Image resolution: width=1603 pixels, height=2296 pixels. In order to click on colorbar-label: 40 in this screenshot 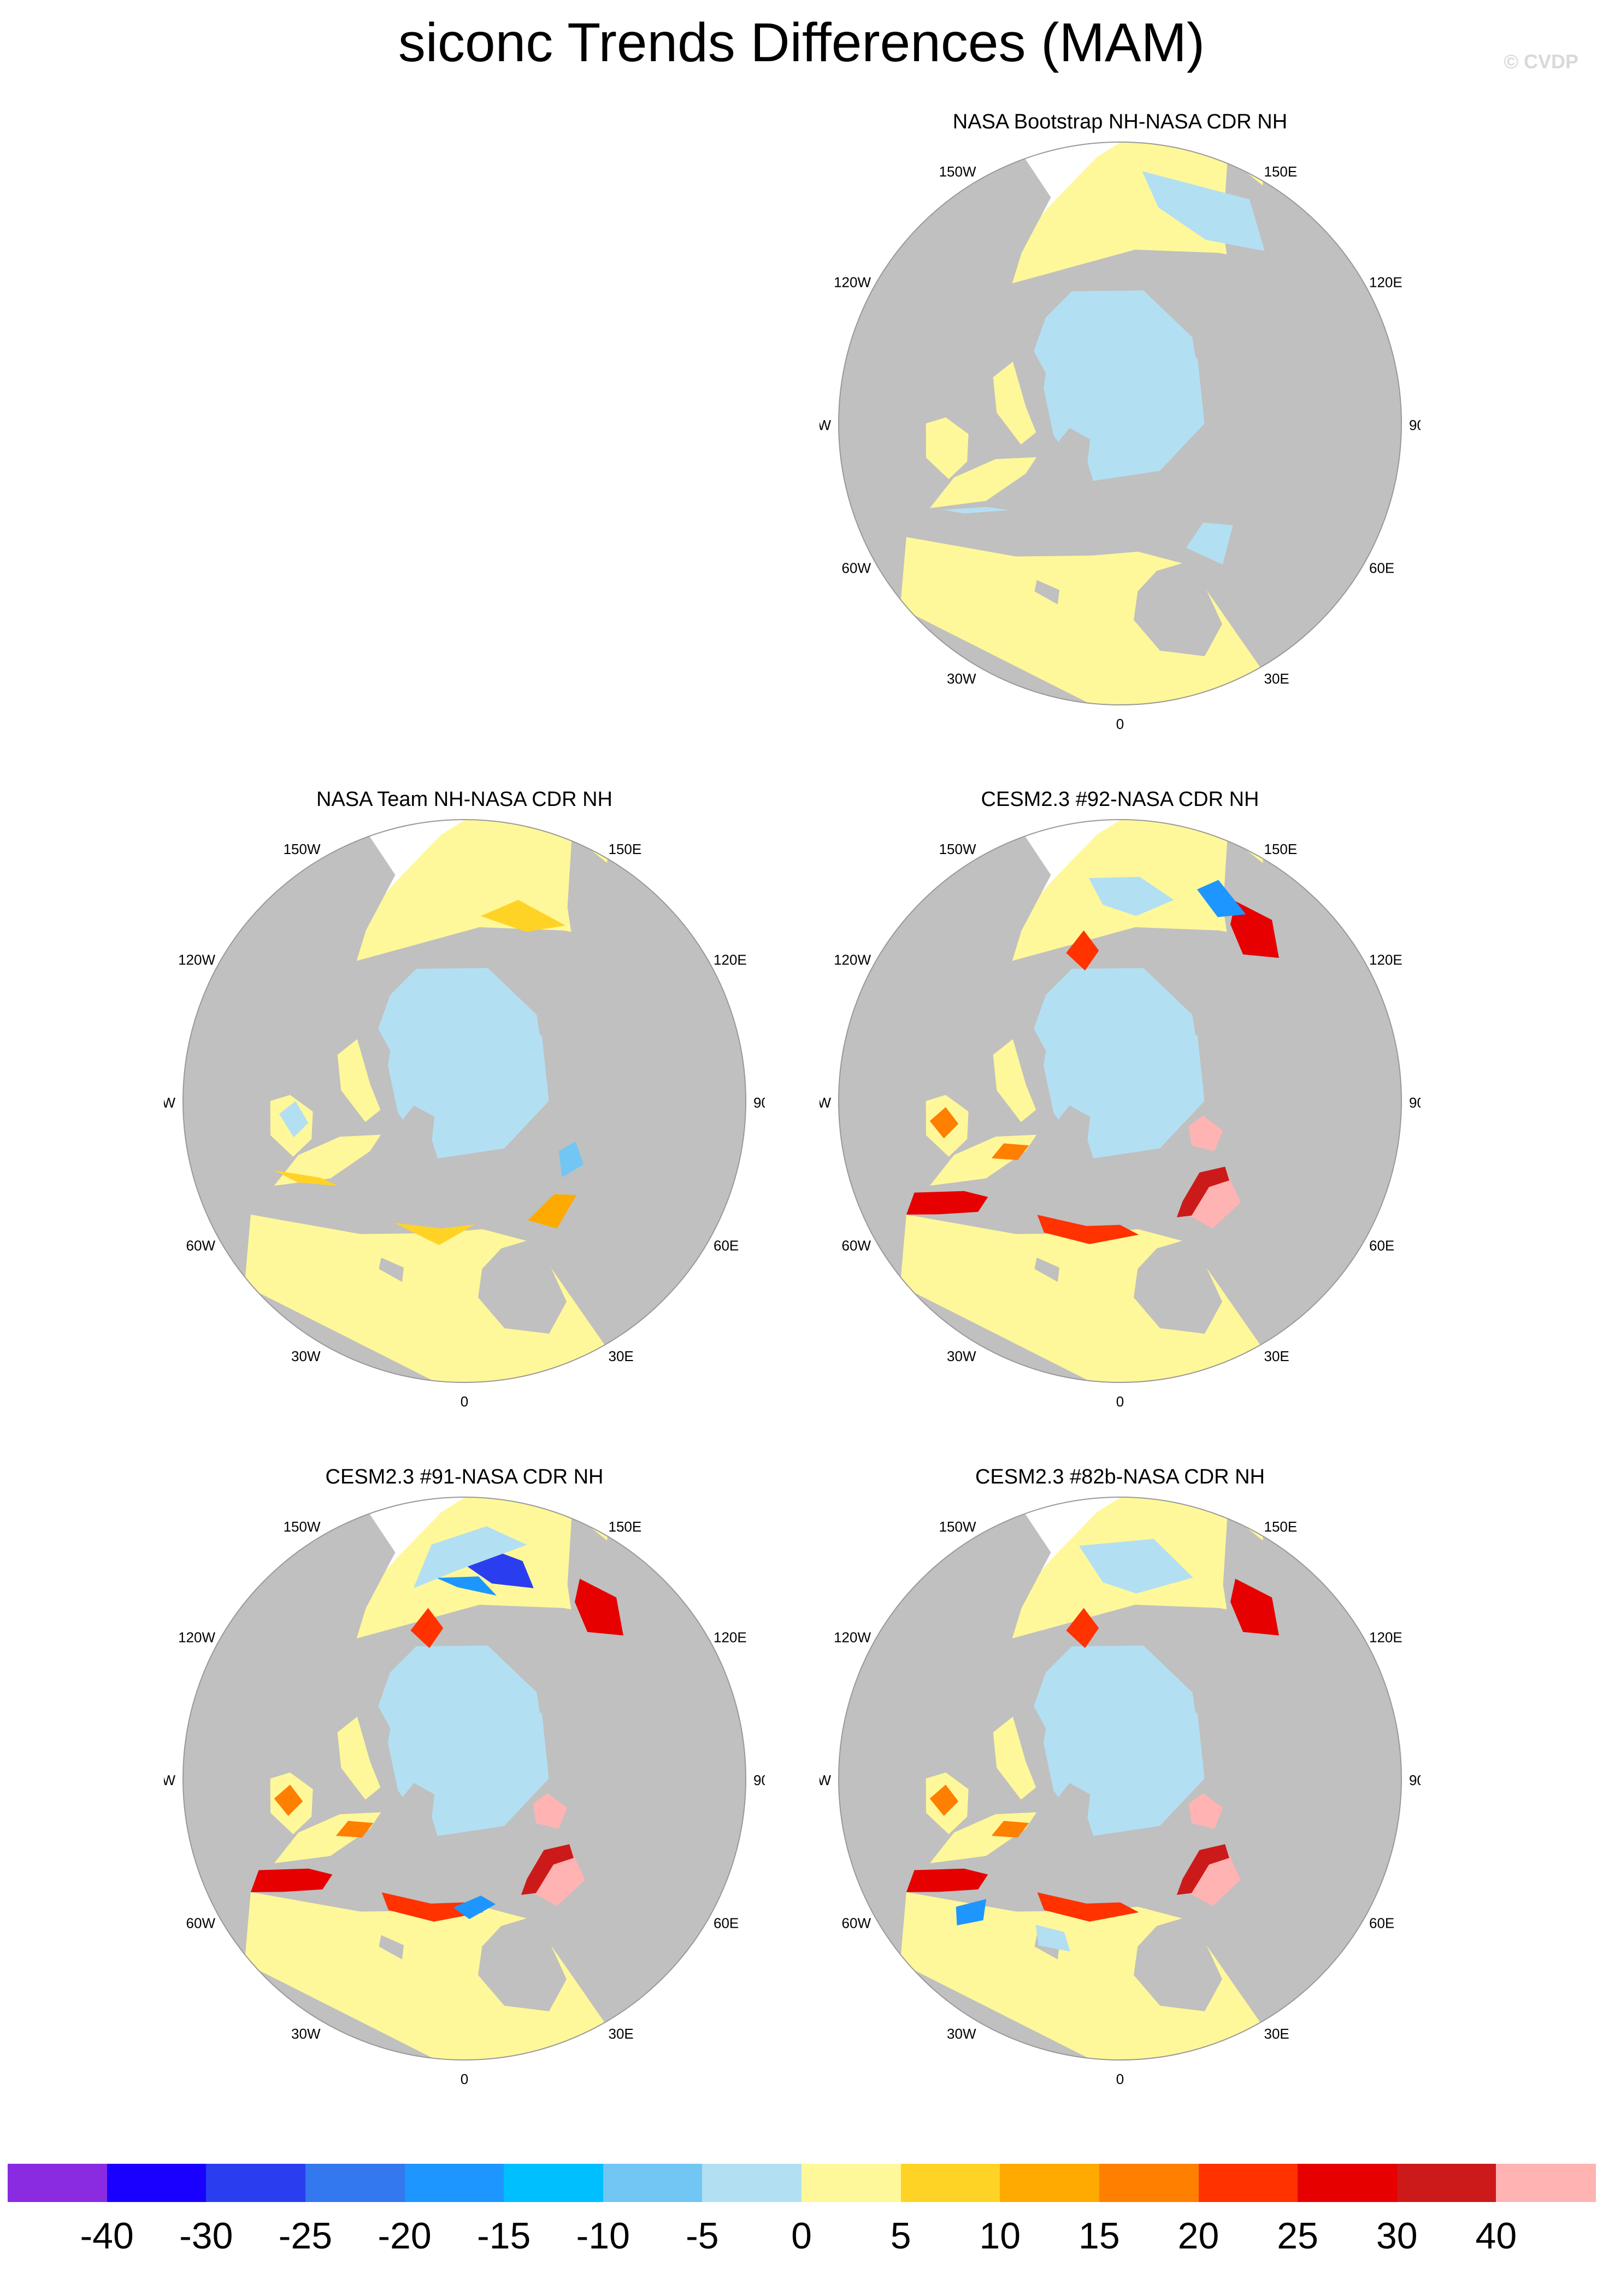, I will do `click(1496, 2236)`.